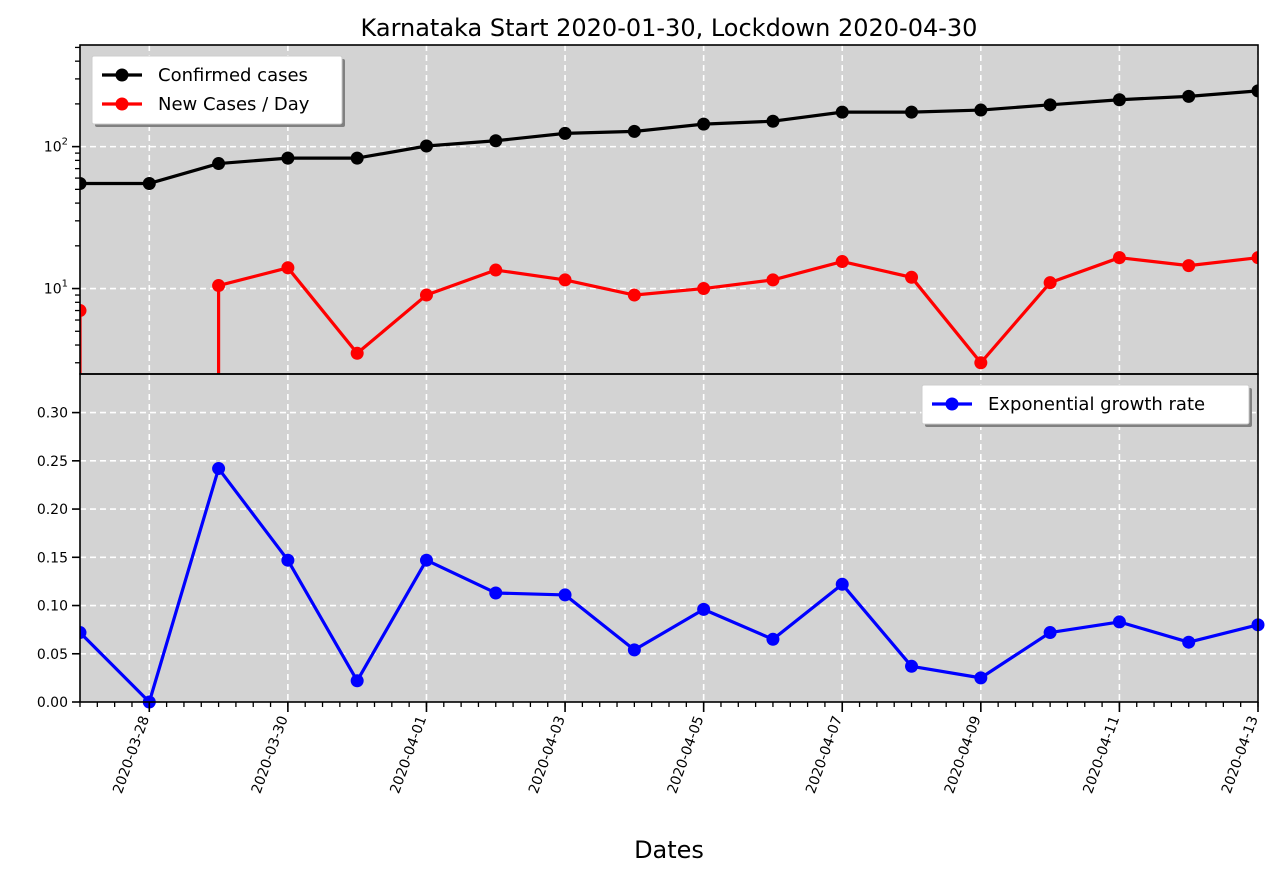 The width and height of the screenshot is (1280, 880). I want to click on bottom-y-tick-label: 0.20, so click(52, 510).